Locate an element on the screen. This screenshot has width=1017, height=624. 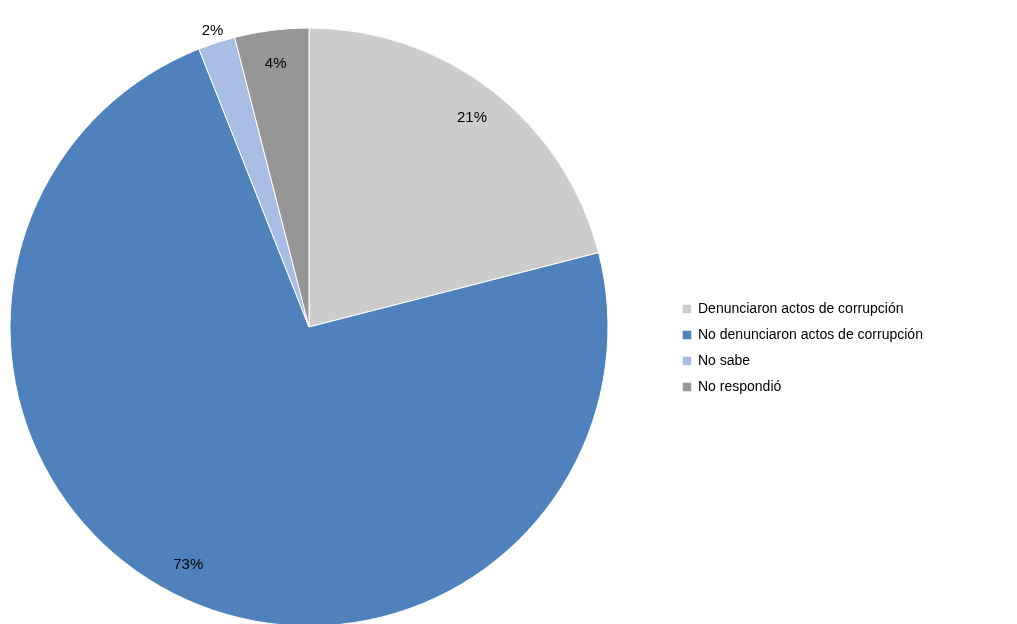
data-label: 4% is located at coordinates (275, 63).